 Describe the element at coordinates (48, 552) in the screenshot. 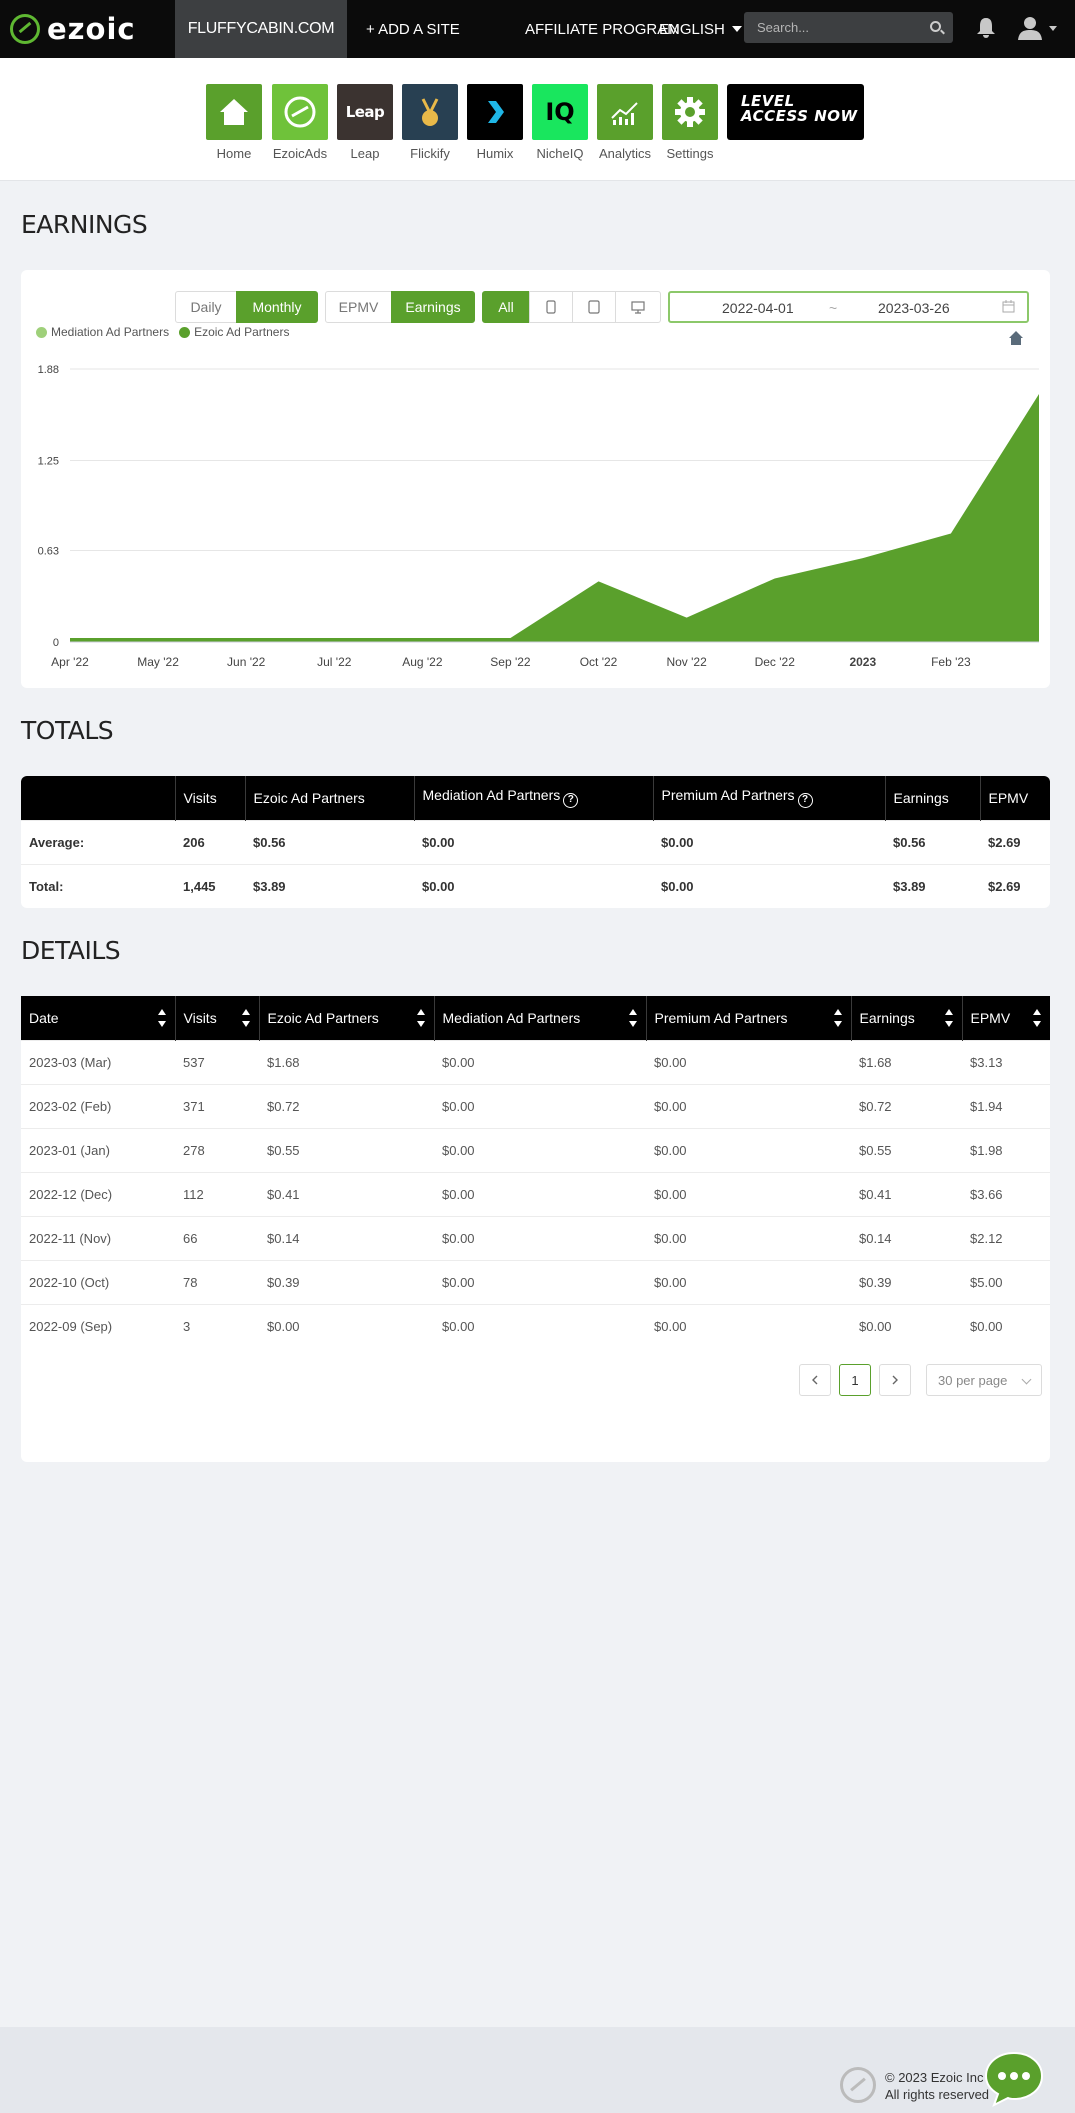

I see `y-tick-label: 0.63` at that location.